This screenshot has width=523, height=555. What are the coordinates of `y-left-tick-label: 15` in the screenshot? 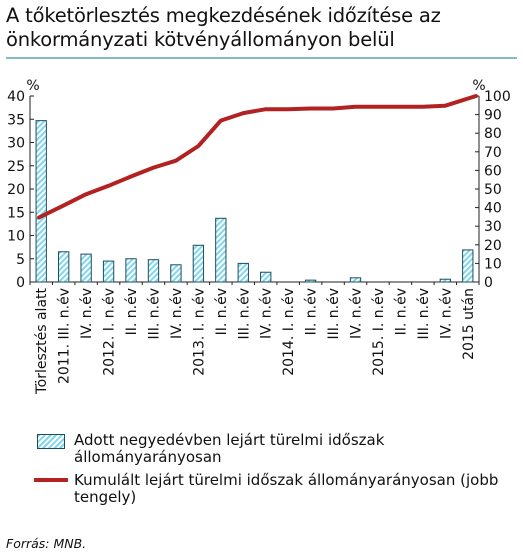 It's located at (16, 213).